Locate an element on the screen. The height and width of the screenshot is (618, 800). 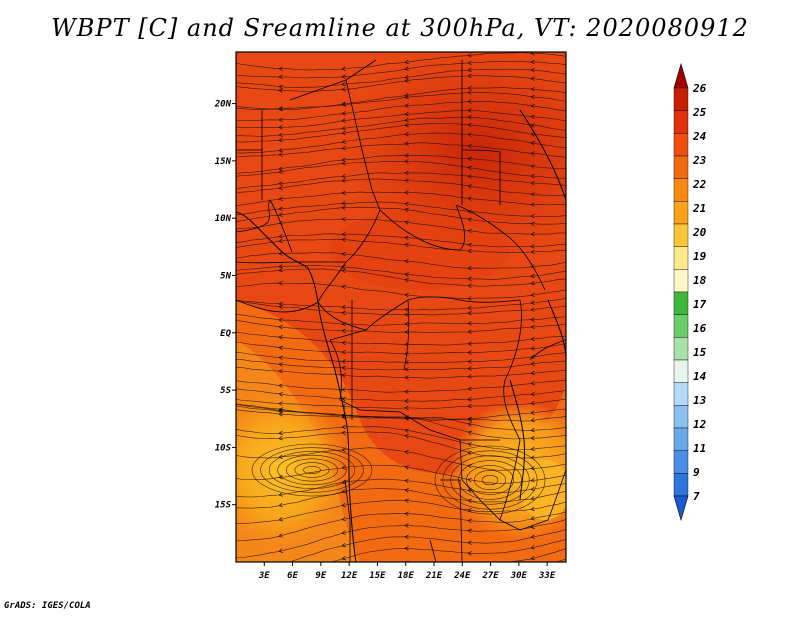
longitude-axis: 3E 6E 9E 12E 15E 18E 21E 24E 27E 30E 33E is located at coordinates (407, 571).